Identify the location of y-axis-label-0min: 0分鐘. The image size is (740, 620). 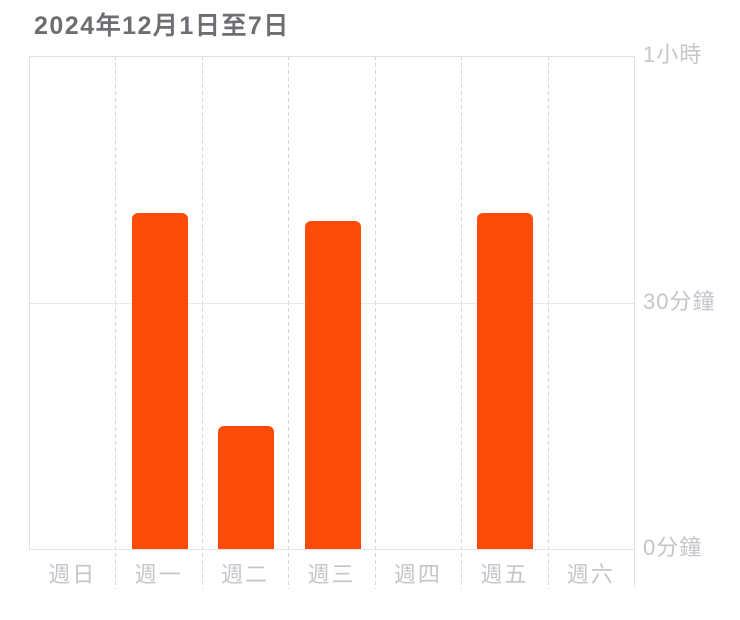
(673, 547).